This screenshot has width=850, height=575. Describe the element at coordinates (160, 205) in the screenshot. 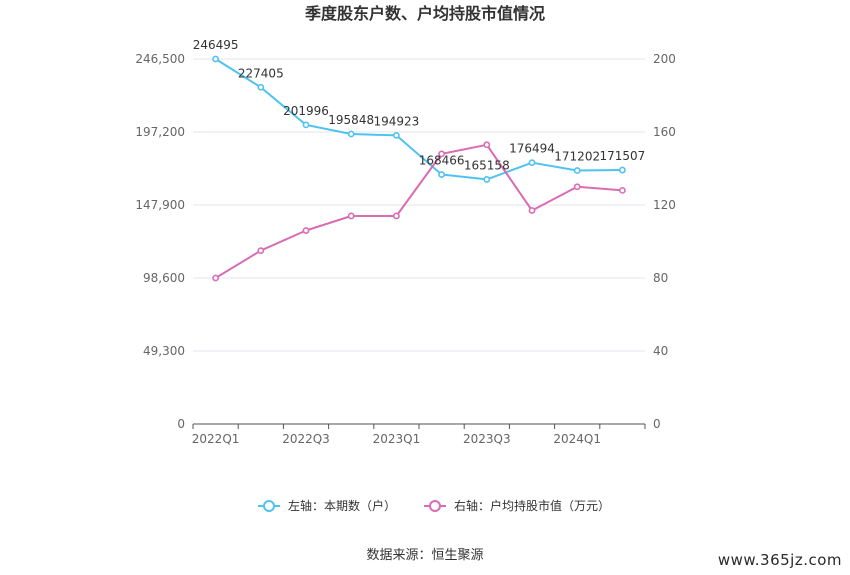

I see `left-tick-label: 147,900` at that location.